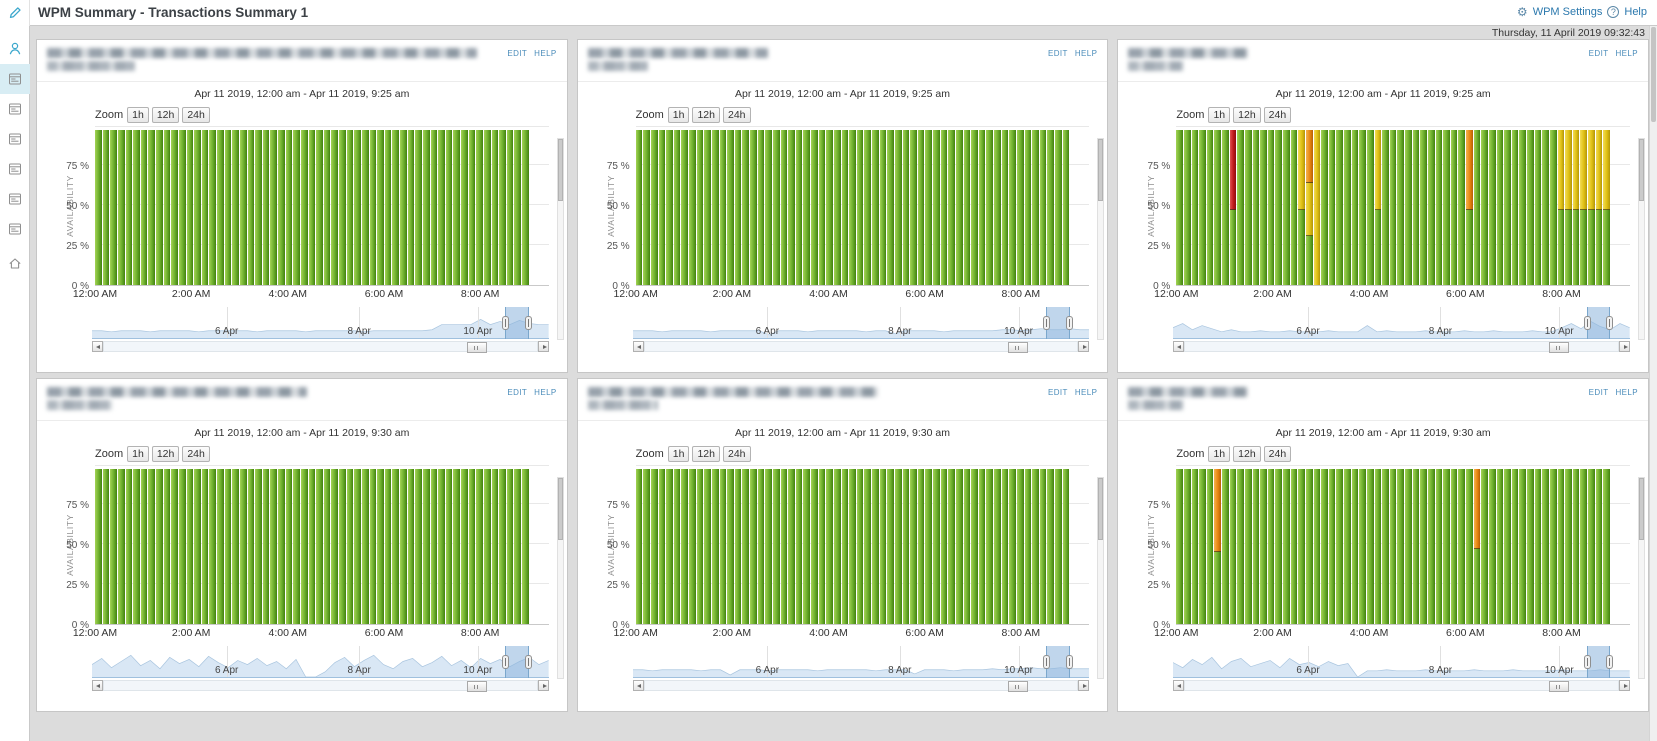 The width and height of the screenshot is (1657, 741). Describe the element at coordinates (1610, 662) in the screenshot. I see `navigator-handle-right` at that location.